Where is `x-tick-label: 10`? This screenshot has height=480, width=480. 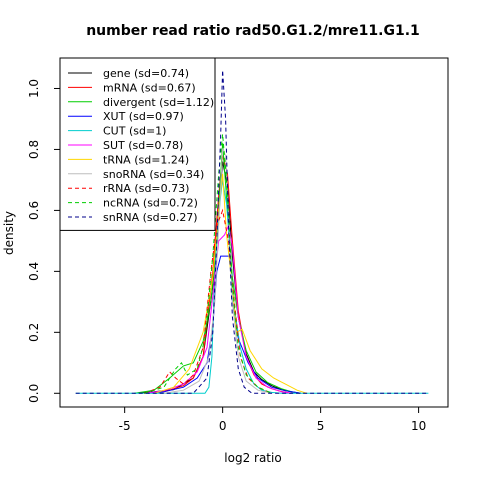
x-tick-label: 10 is located at coordinates (418, 426).